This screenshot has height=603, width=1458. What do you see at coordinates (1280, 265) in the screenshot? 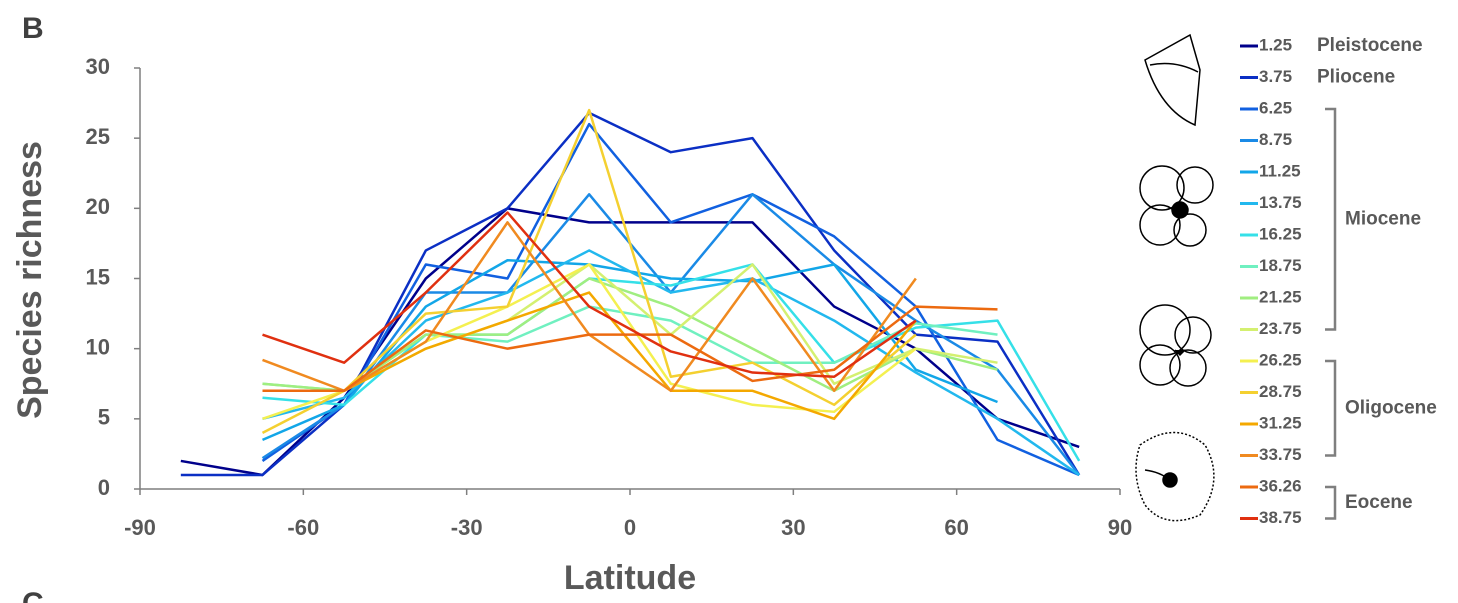
I see `legend-label: 18.75` at bounding box center [1280, 265].